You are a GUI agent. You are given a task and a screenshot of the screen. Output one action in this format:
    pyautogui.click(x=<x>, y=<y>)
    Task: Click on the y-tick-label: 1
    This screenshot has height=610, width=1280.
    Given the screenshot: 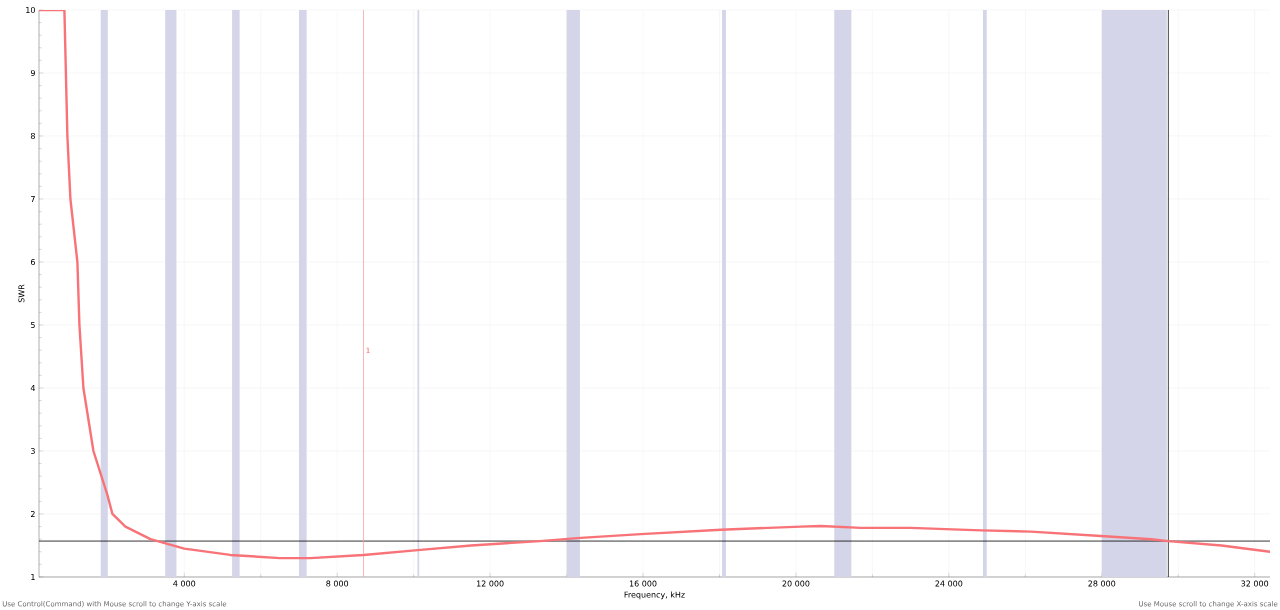 What is the action you would take?
    pyautogui.click(x=33, y=577)
    